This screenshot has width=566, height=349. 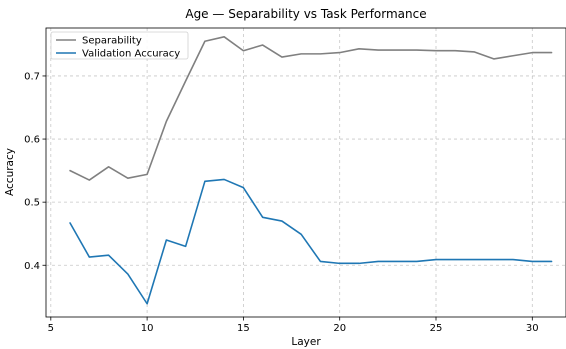 What do you see at coordinates (532, 328) in the screenshot?
I see `x-tick-label: 30` at bounding box center [532, 328].